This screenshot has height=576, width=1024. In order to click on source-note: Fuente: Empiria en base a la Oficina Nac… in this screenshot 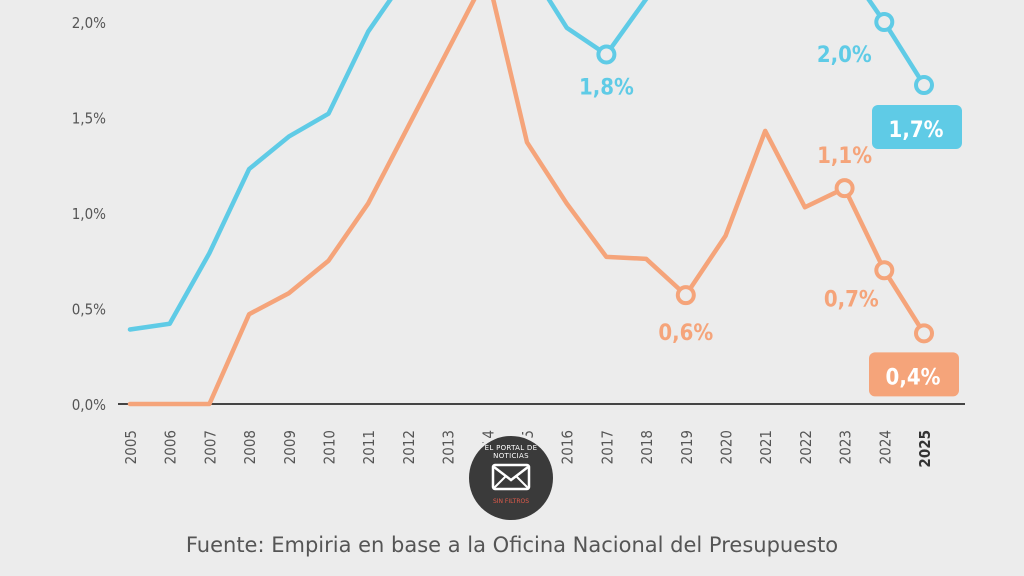, I will do `click(512, 545)`.